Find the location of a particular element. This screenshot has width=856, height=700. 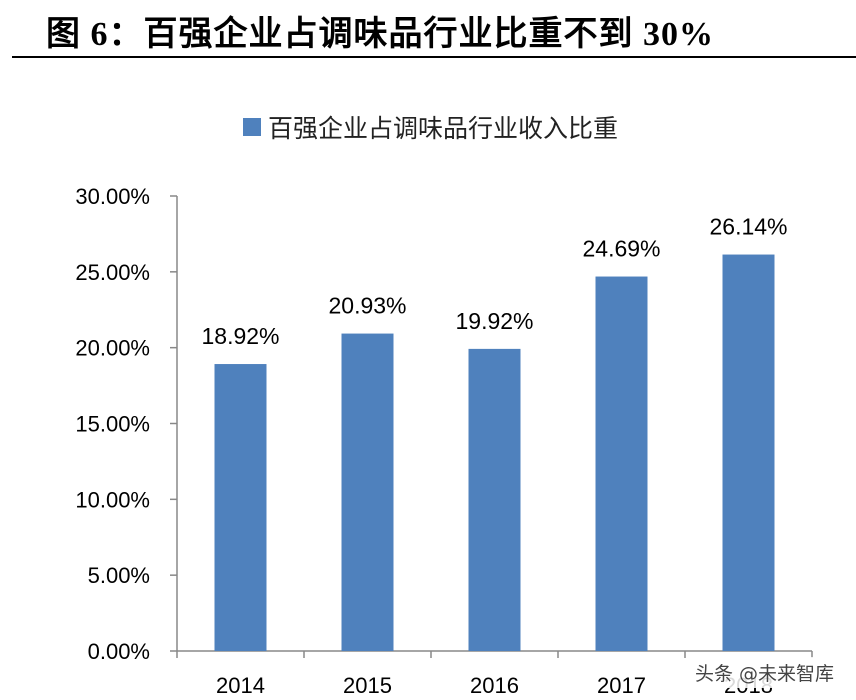

y-tick-label: 20.00% is located at coordinates (112, 348).